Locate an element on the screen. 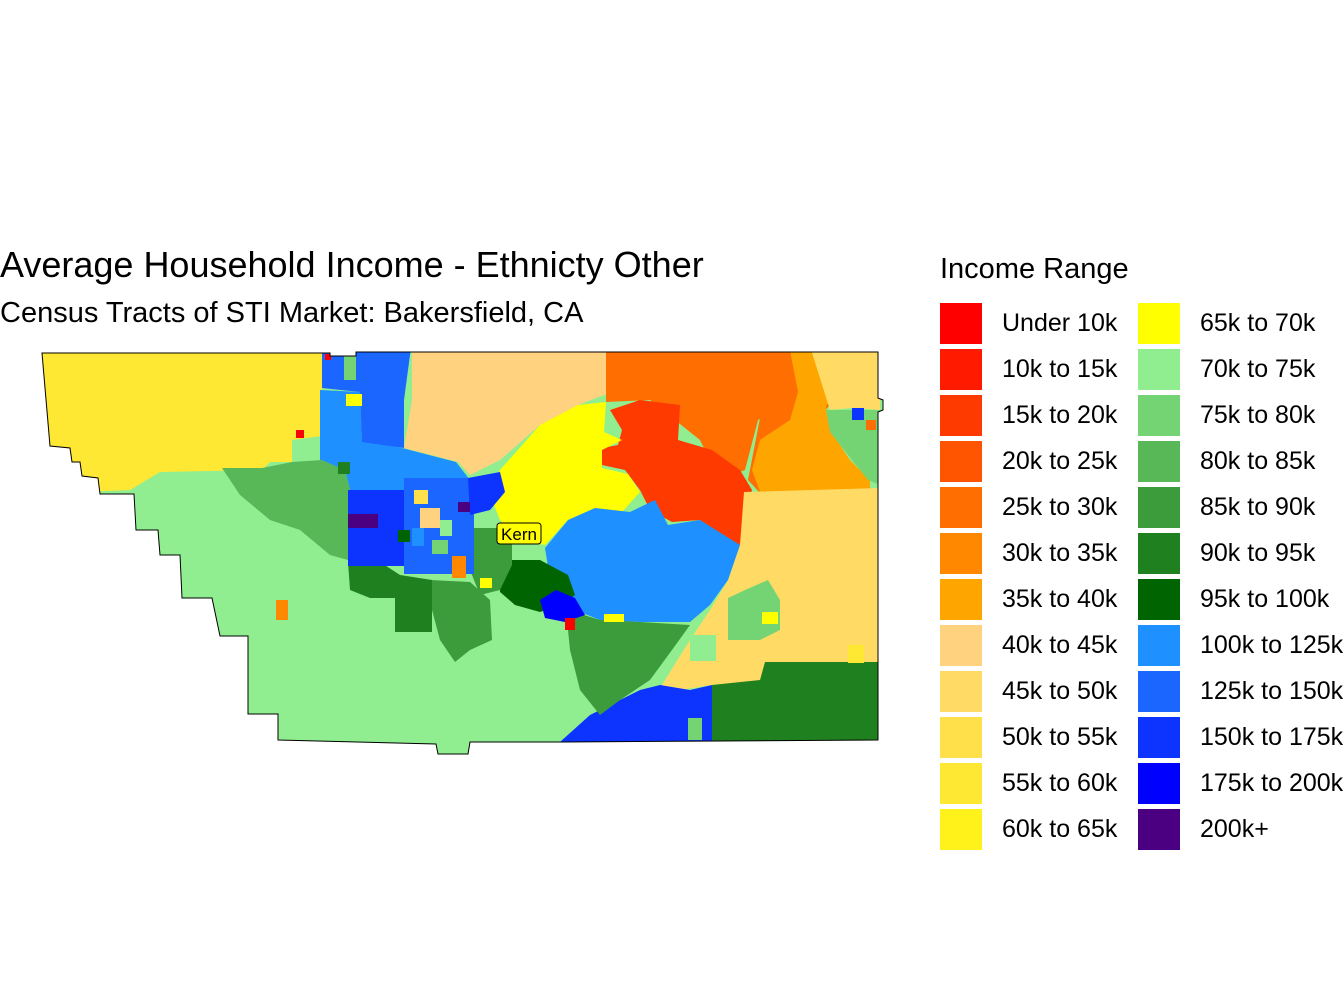  tract-urban-k is located at coordinates (464, 507).